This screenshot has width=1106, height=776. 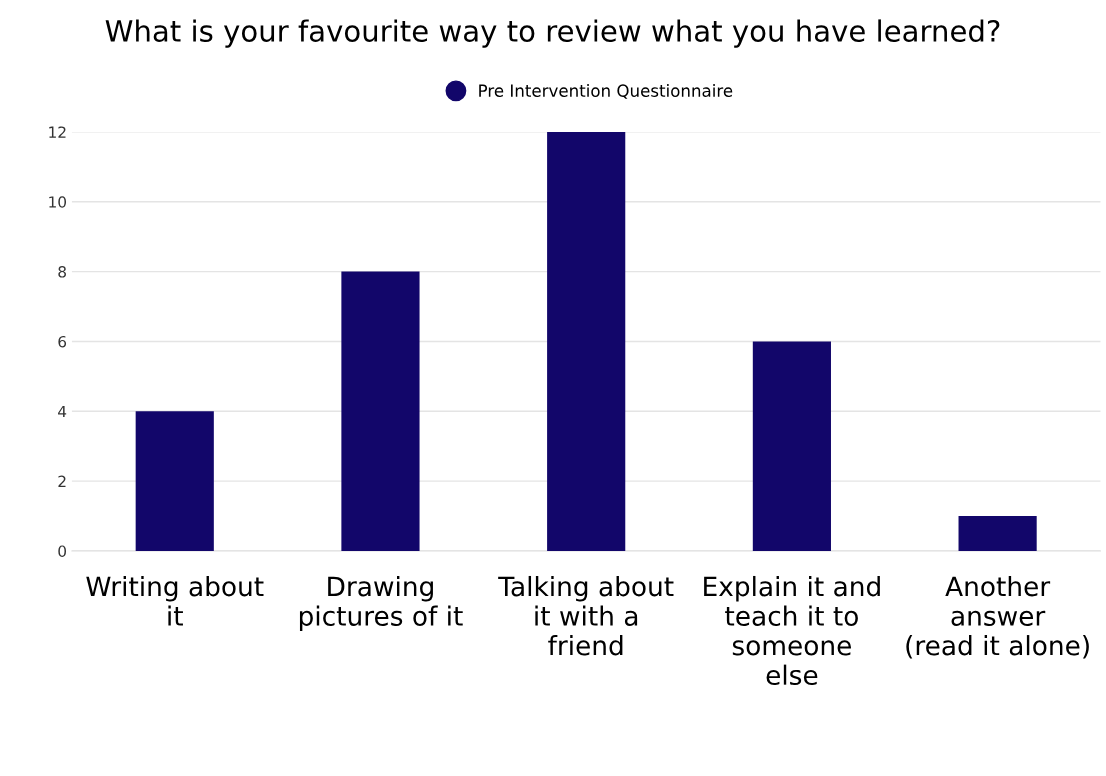 I want to click on y-tick-label: 10, so click(x=58, y=202).